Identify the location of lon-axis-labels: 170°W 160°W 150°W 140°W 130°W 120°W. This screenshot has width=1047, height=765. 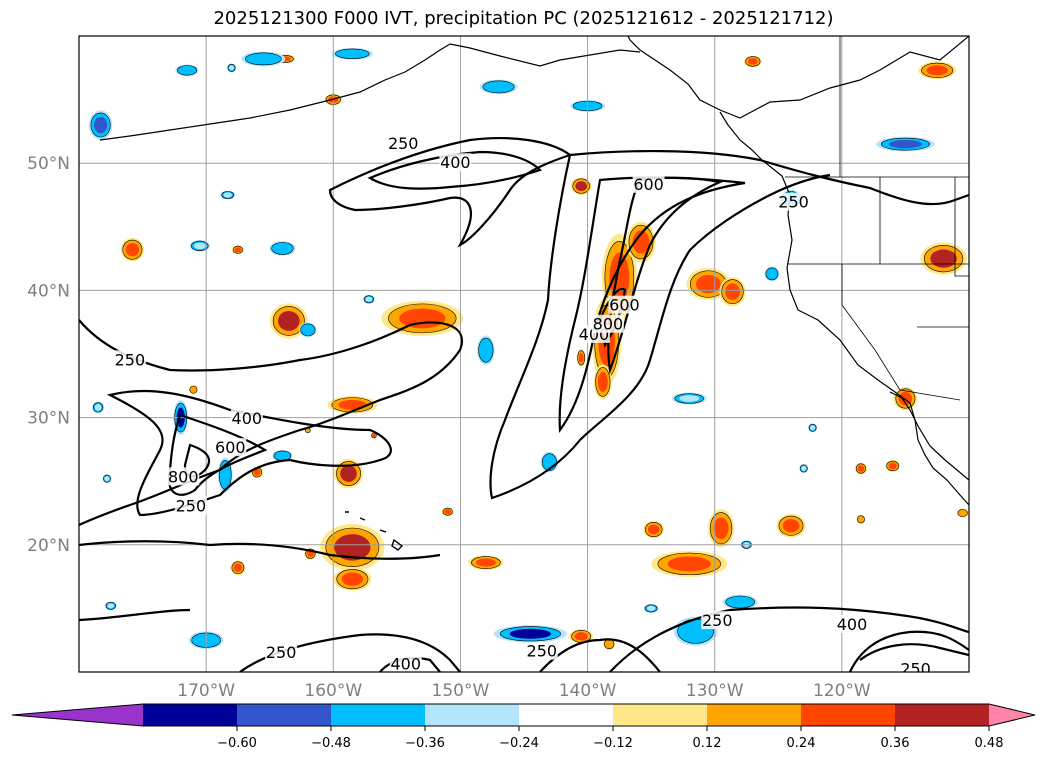
(524, 691).